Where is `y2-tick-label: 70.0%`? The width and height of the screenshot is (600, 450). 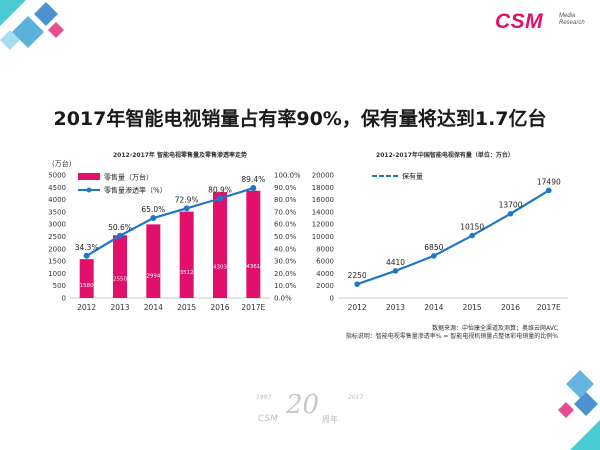 y2-tick-label: 70.0% is located at coordinates (285, 212).